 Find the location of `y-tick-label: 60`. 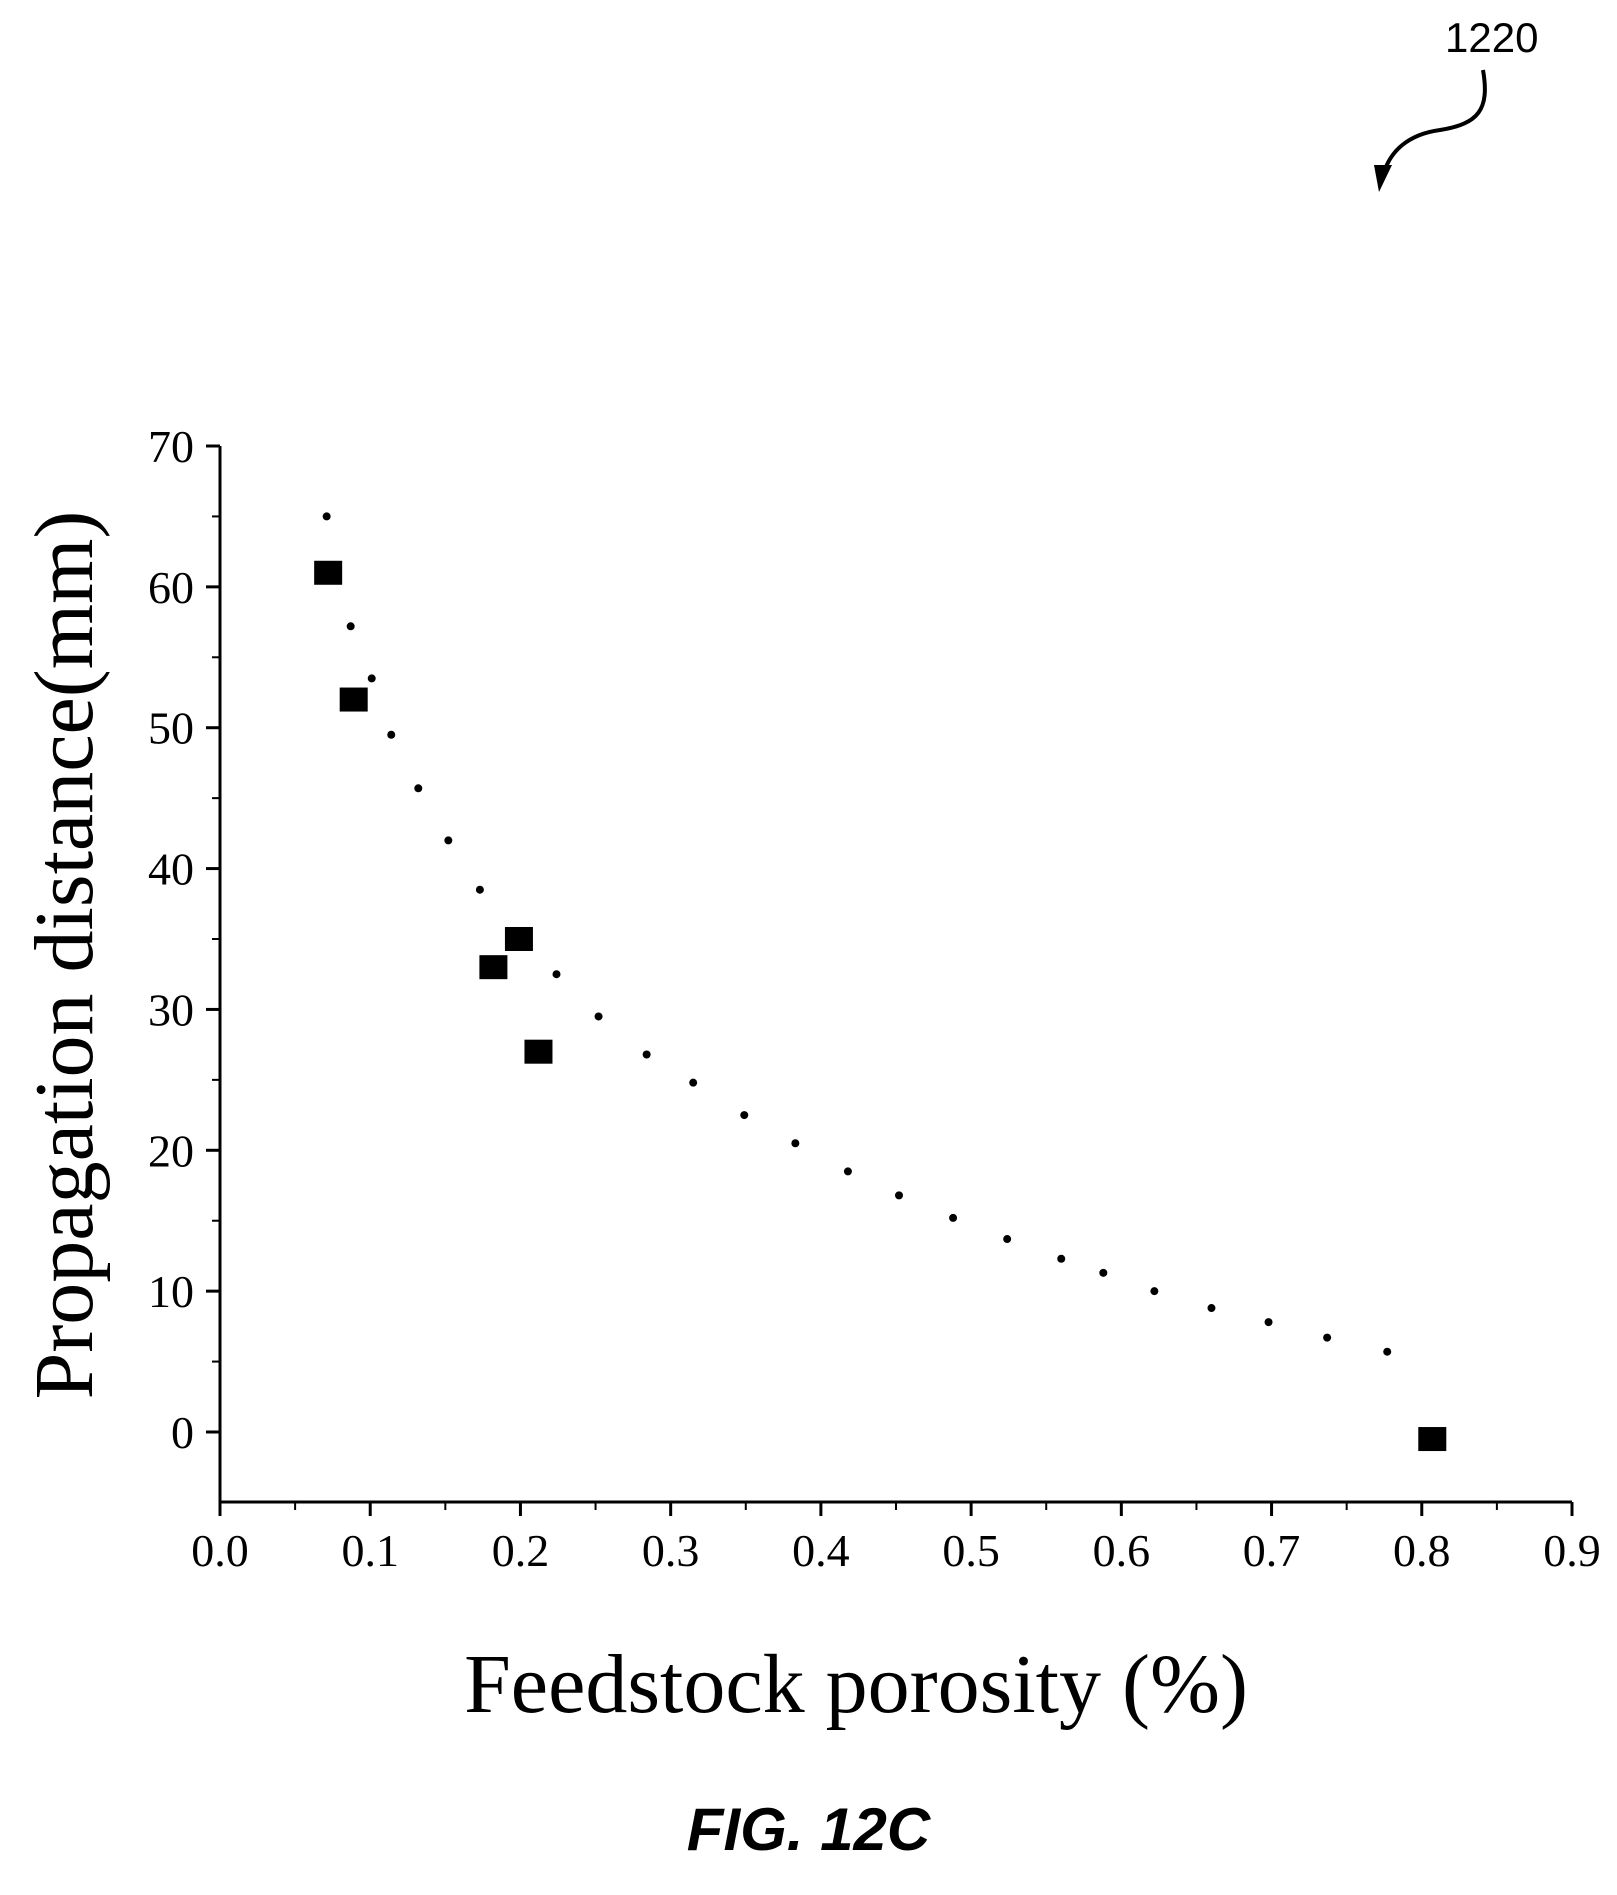

y-tick-label: 60 is located at coordinates (171, 587).